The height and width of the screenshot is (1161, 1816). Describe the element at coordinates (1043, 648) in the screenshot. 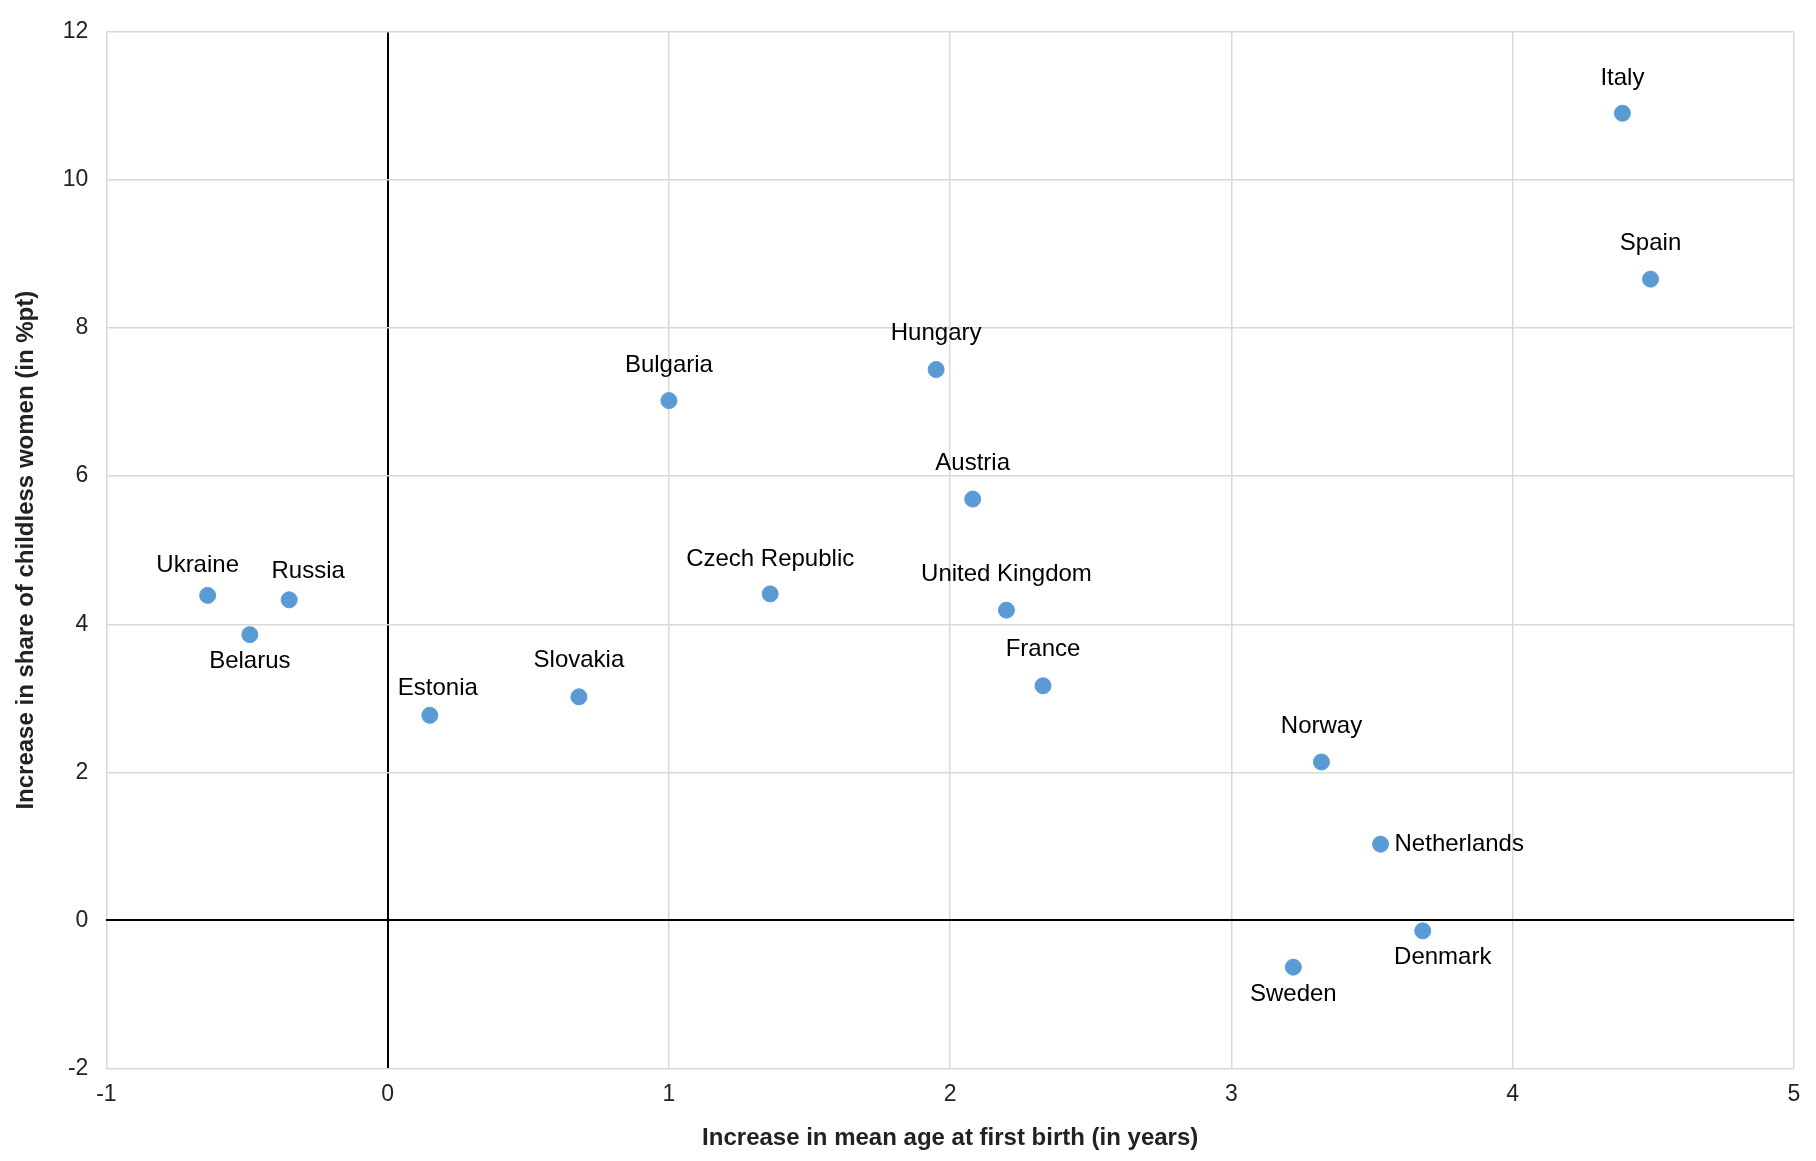

I see `data-label: France` at that location.